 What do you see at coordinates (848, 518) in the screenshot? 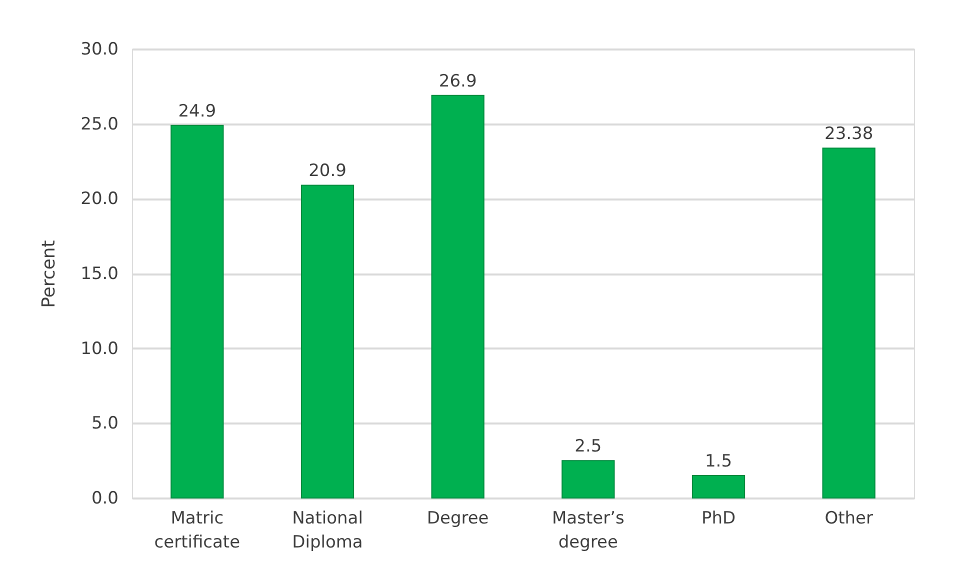
I see `x-tick-label: Other` at bounding box center [848, 518].